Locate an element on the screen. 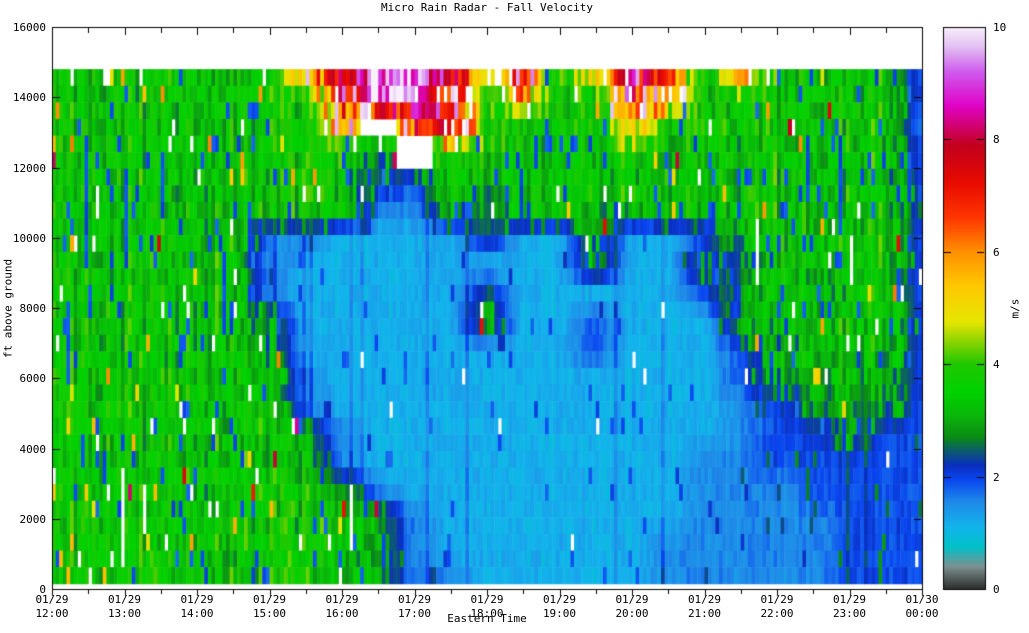 This screenshot has height=633, width=1029. x-tick-time: 00:00 is located at coordinates (922, 613).